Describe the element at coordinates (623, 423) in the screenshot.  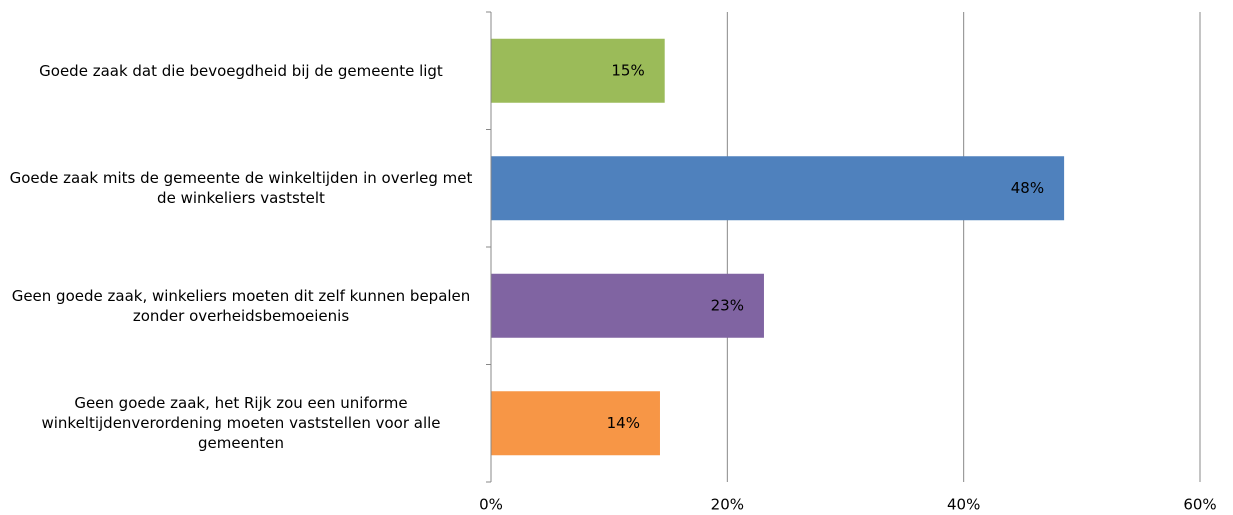
I see `data-label: 14%` at that location.